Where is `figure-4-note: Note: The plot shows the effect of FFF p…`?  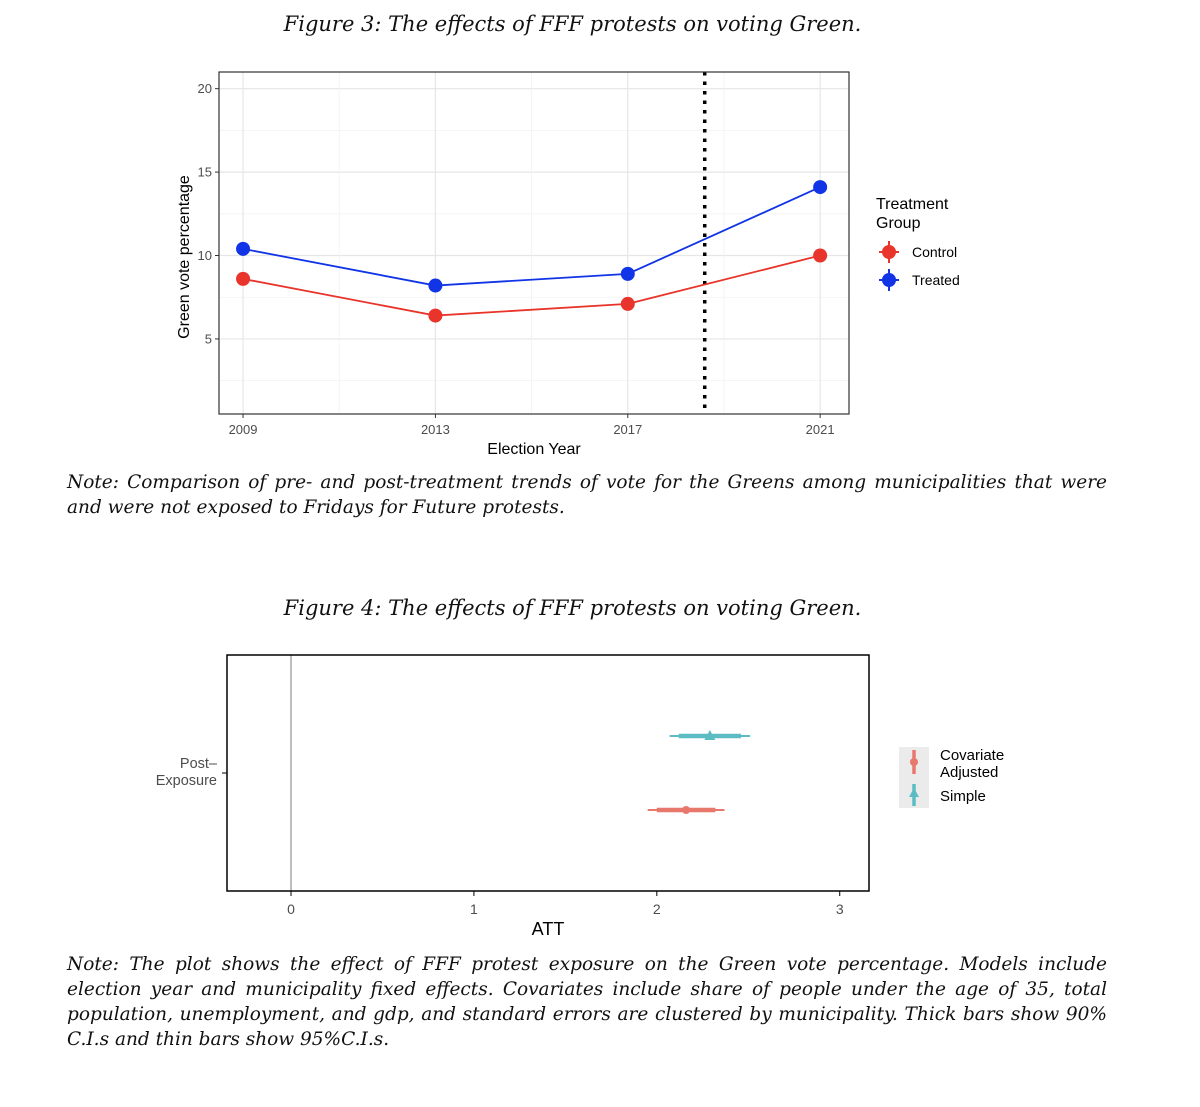 figure-4-note: Note: The plot shows the effect of FFF p… is located at coordinates (587, 1002).